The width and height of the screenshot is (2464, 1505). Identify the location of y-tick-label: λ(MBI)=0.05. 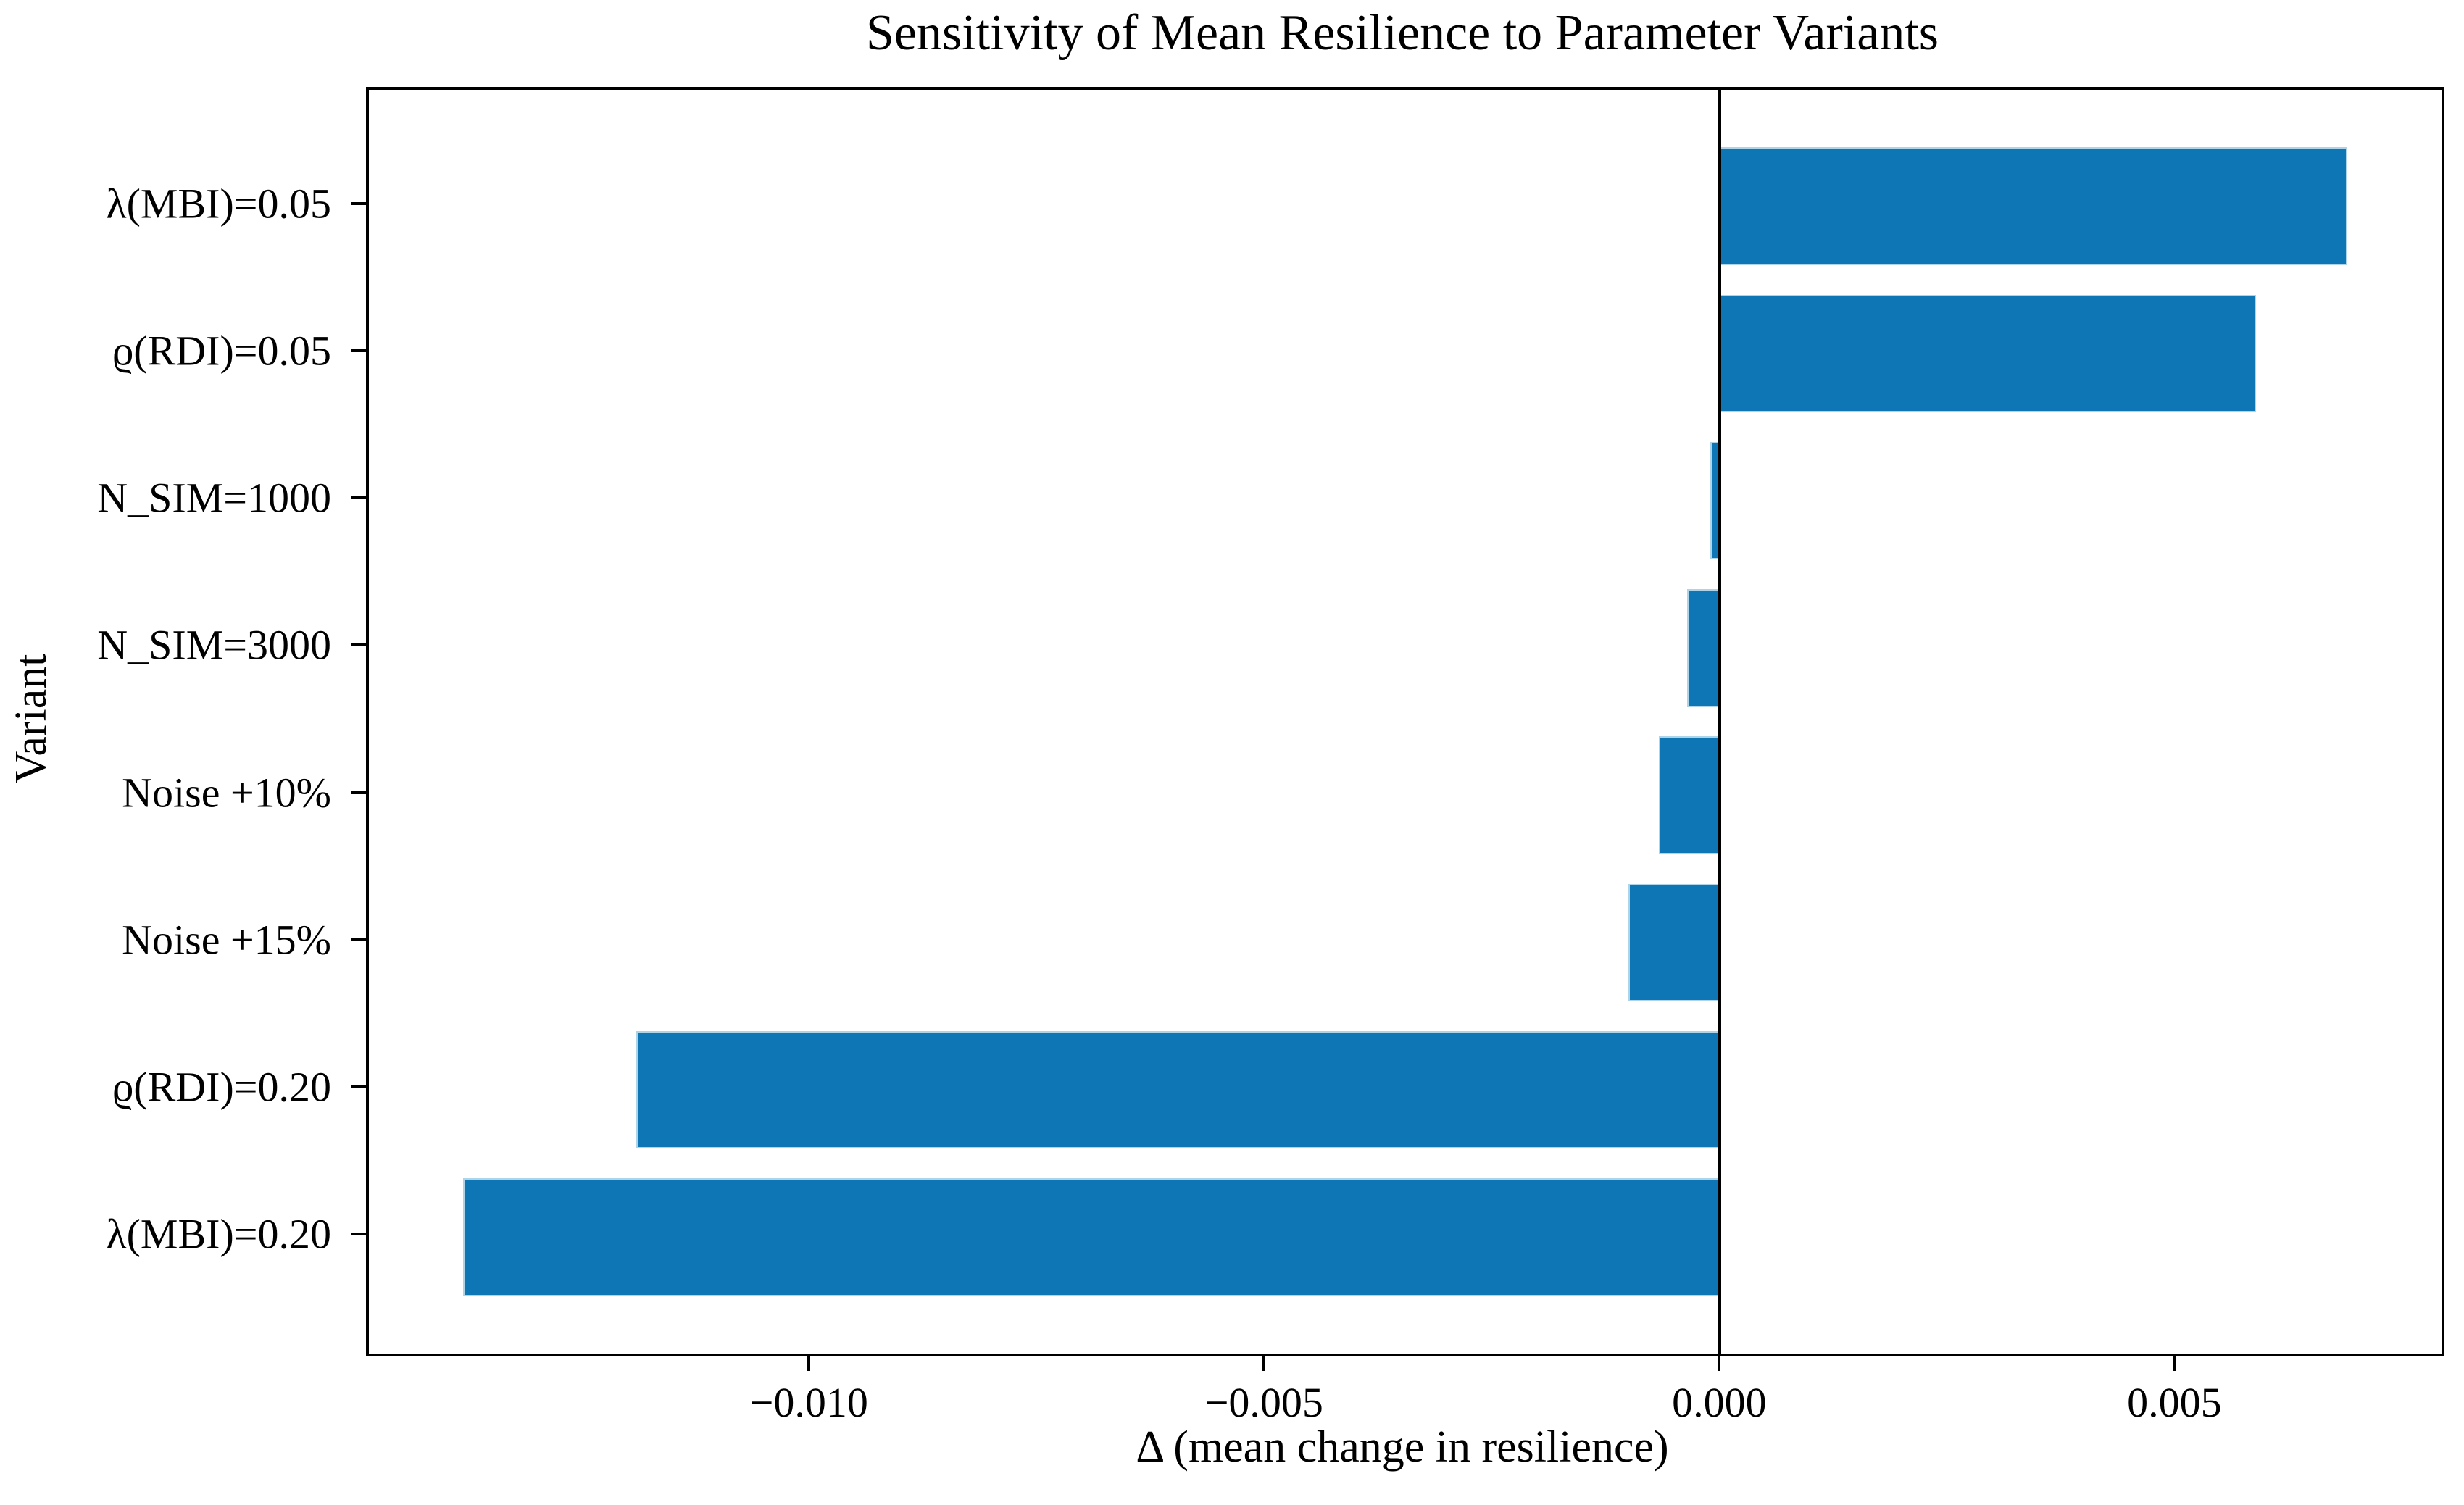
(219, 204).